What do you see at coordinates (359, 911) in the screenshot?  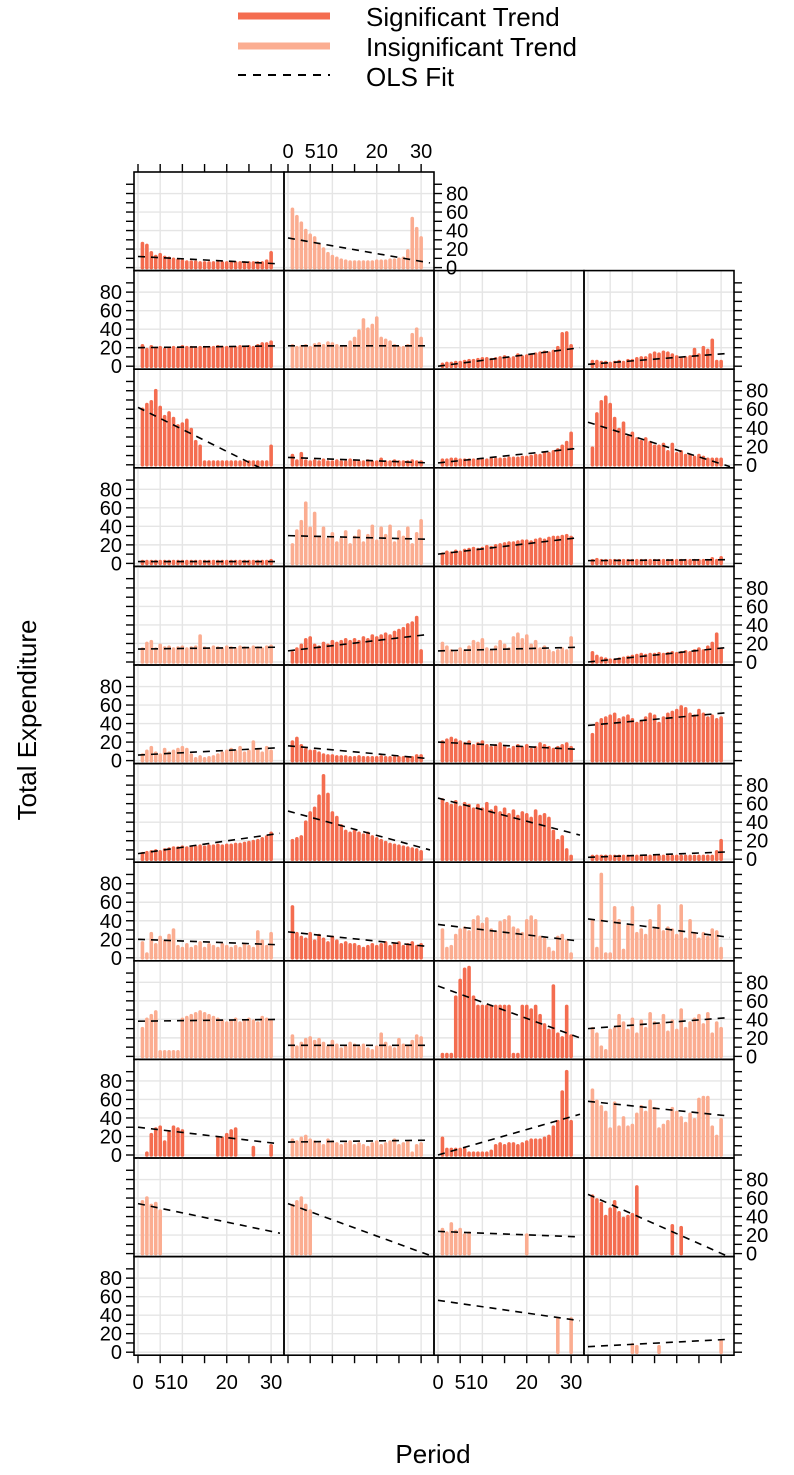 I see `panel-r7-c1` at bounding box center [359, 911].